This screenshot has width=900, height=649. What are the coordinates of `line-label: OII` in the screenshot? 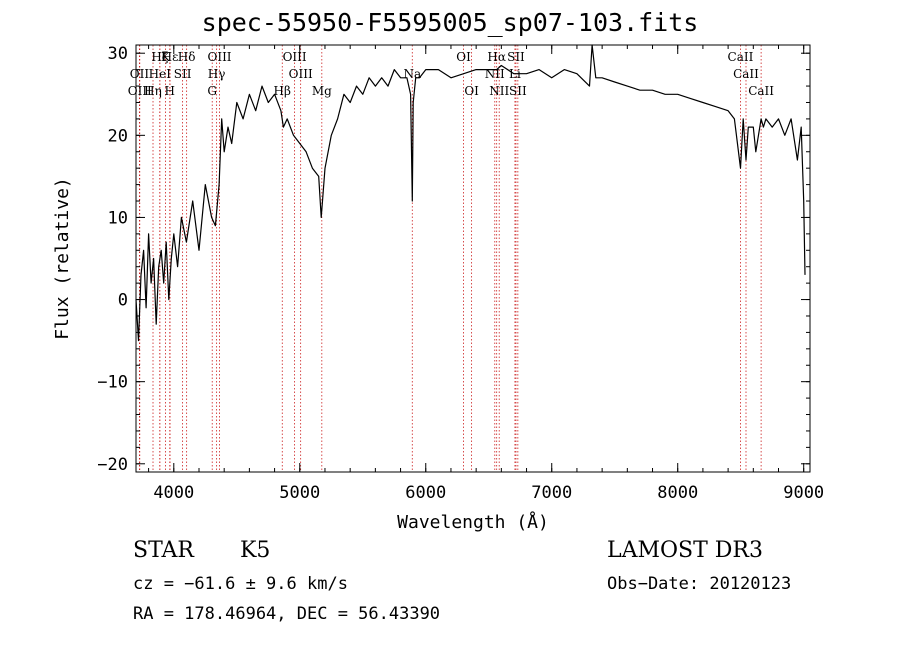 It's located at (140, 74).